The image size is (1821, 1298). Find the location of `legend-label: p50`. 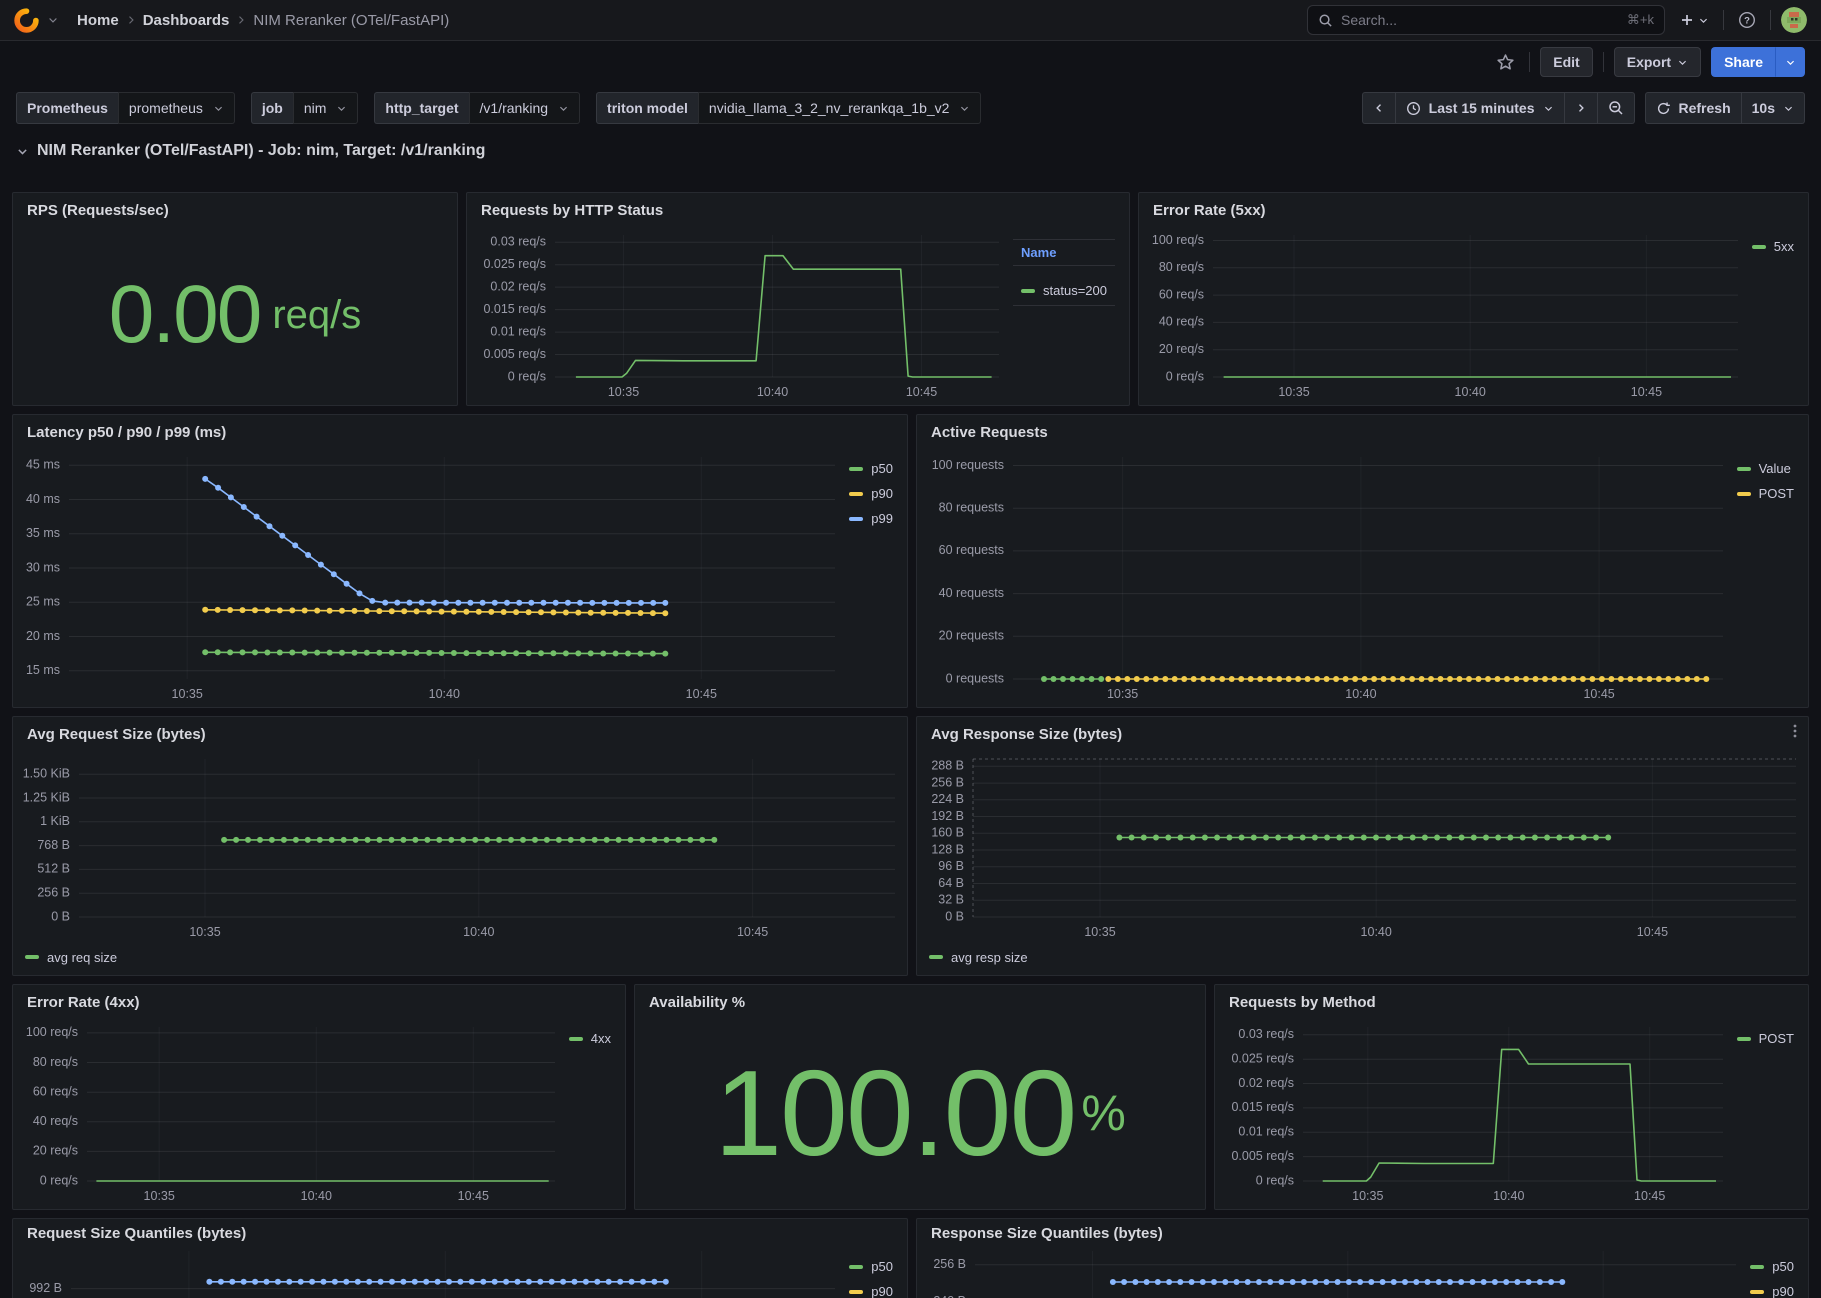

legend-label: p50 is located at coordinates (1783, 1266).